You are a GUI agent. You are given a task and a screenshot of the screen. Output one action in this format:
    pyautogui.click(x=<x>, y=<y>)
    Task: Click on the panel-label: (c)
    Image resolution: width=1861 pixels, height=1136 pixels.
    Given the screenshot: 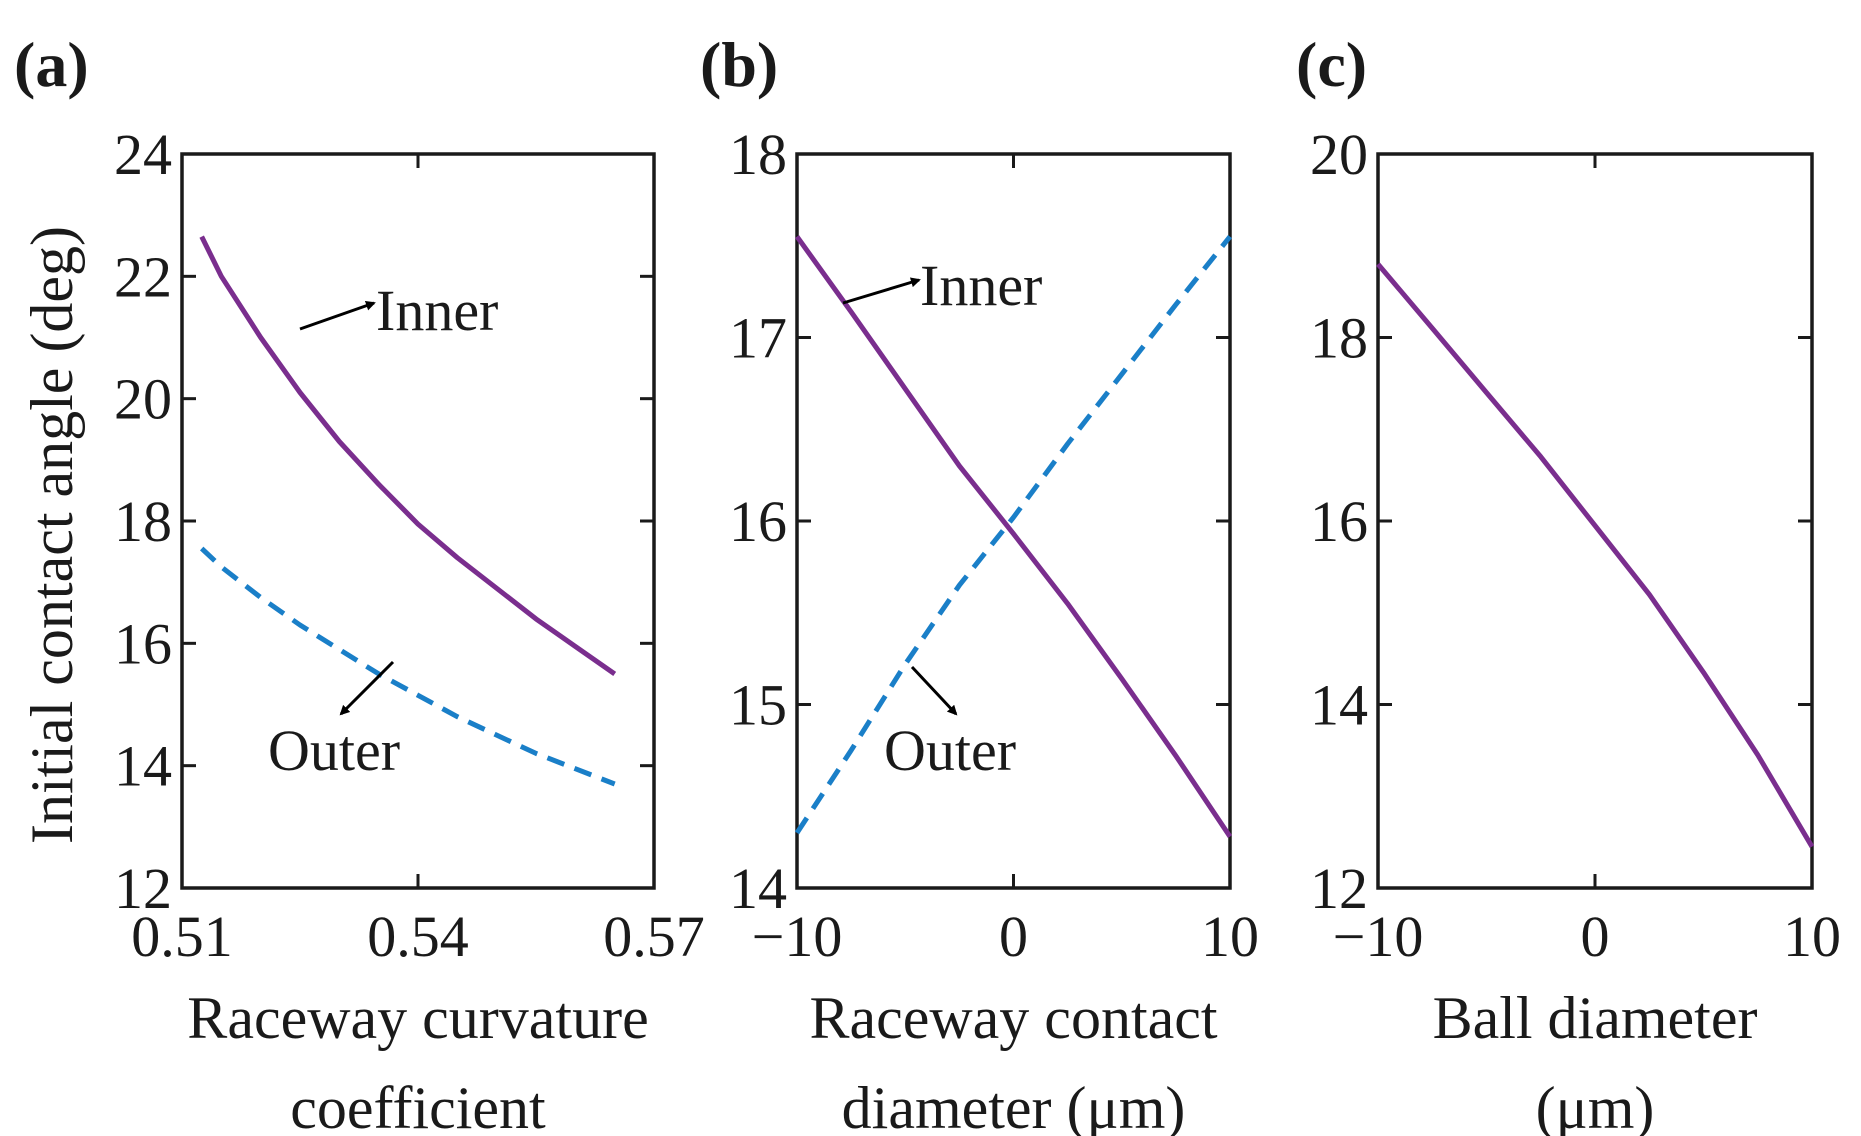 What is the action you would take?
    pyautogui.click(x=1331, y=64)
    